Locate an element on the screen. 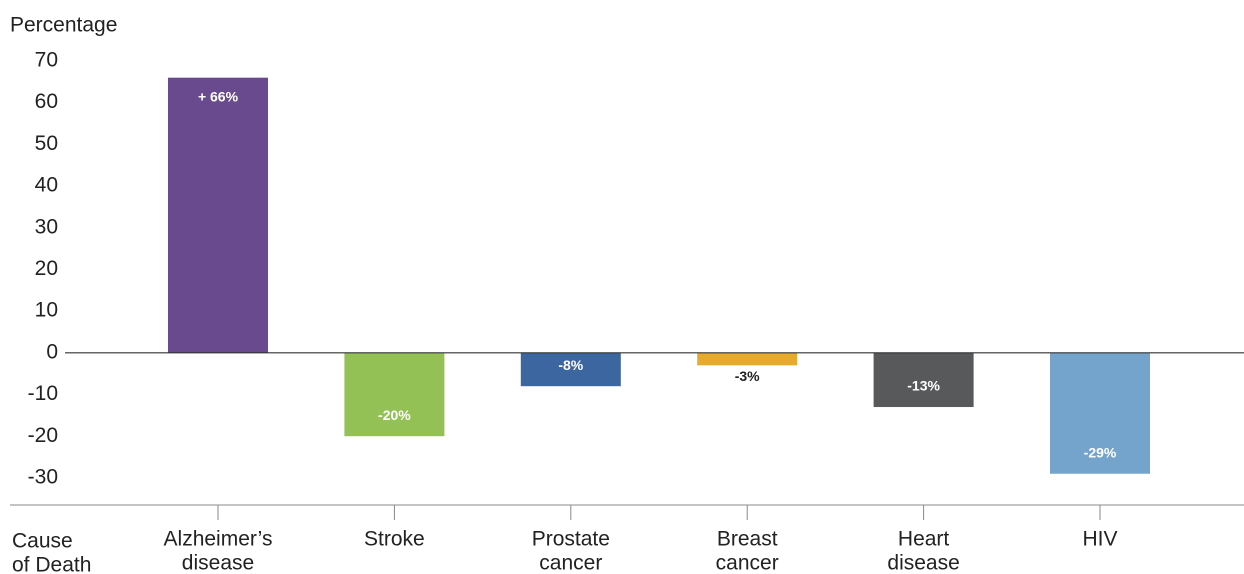  y-tick-label: -30 is located at coordinates (43, 476).